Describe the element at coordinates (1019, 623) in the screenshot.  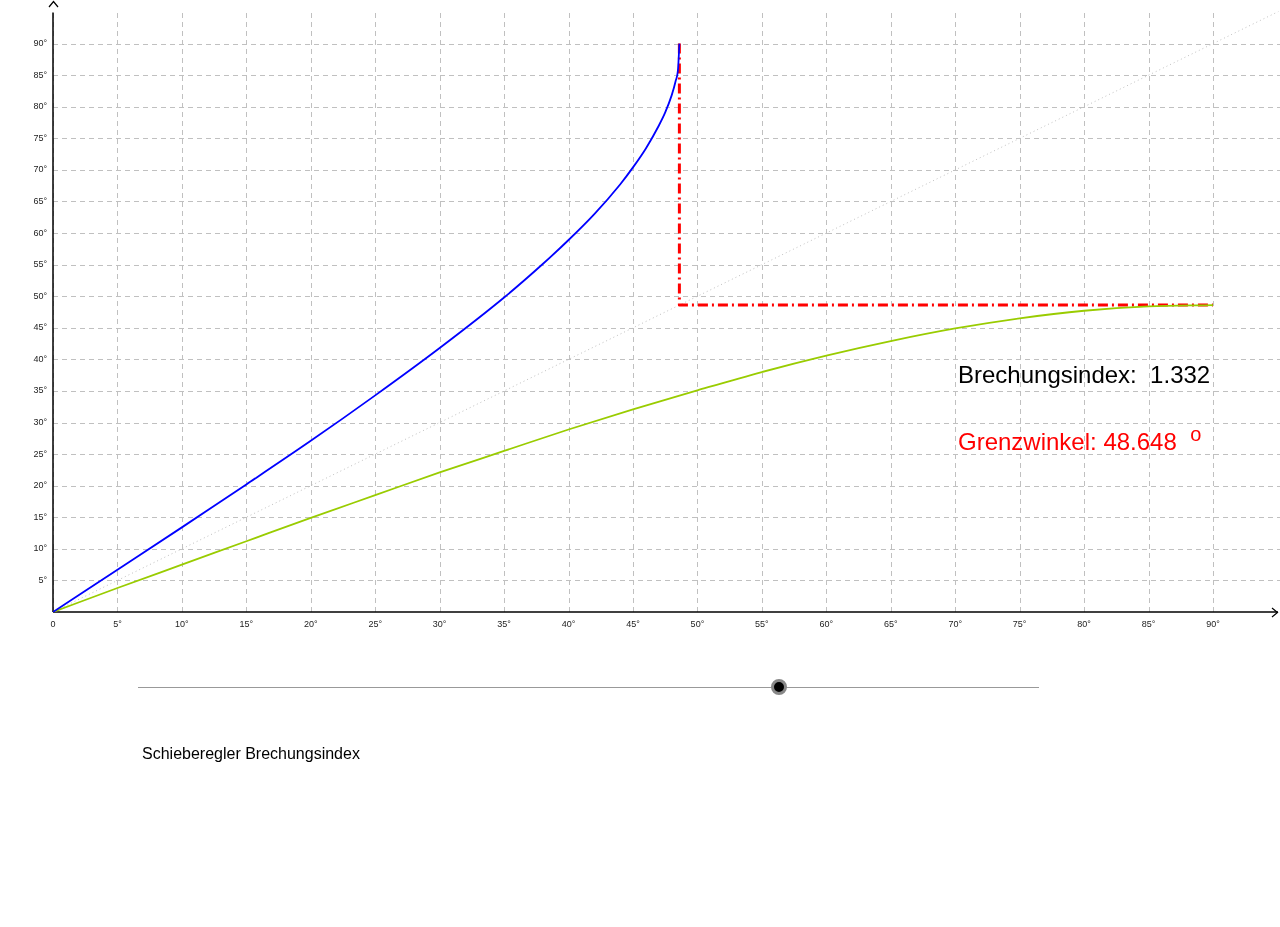
I see `x-tick-label: 75°` at that location.